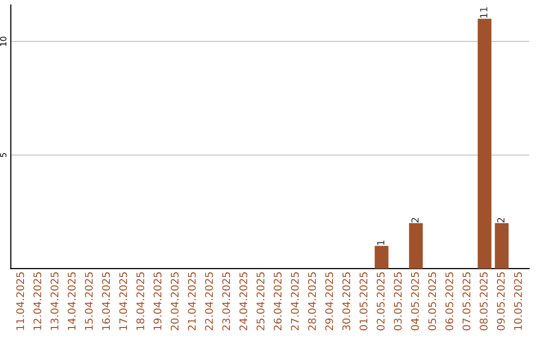 This screenshot has width=540, height=340. I want to click on x-tick-label: 15.04.2025, so click(88, 301).